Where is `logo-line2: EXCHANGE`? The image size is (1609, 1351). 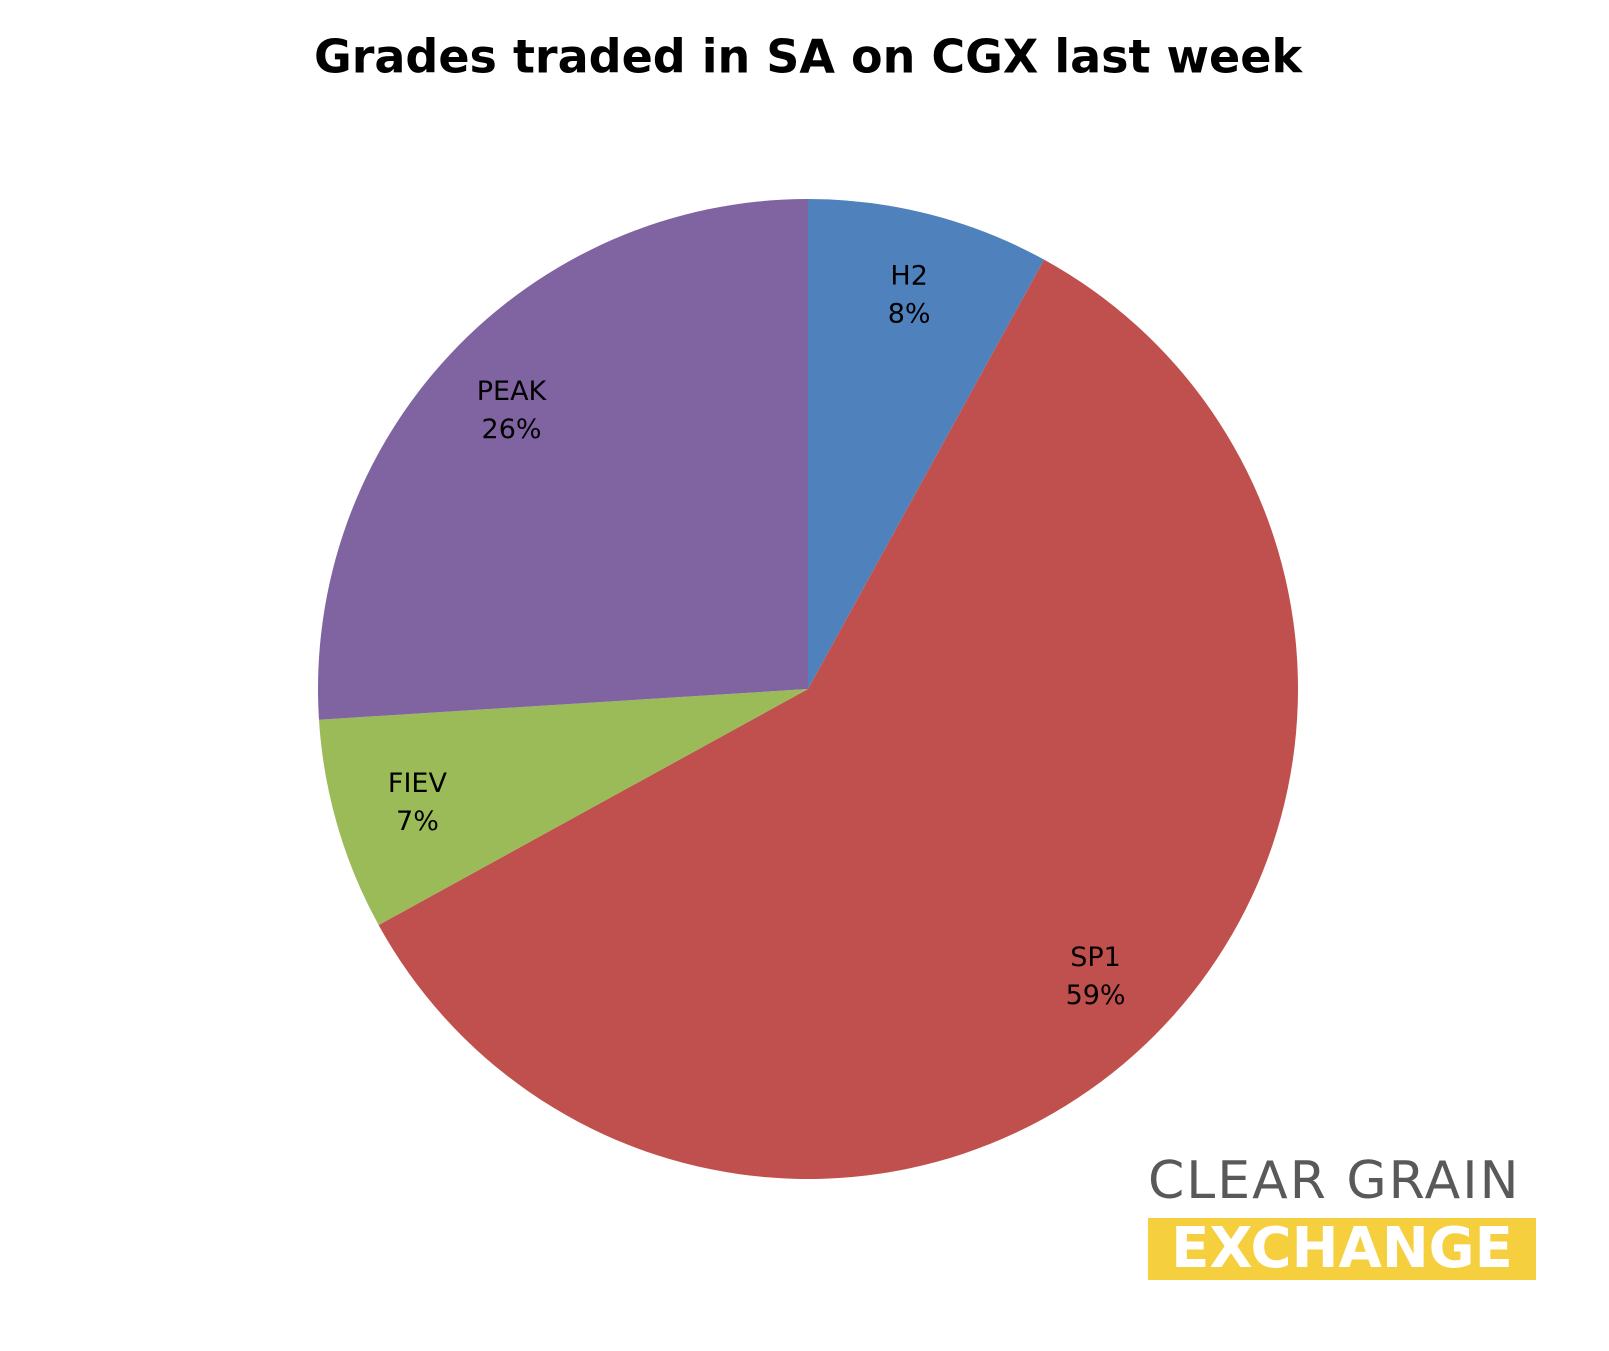 logo-line2: EXCHANGE is located at coordinates (1342, 1248).